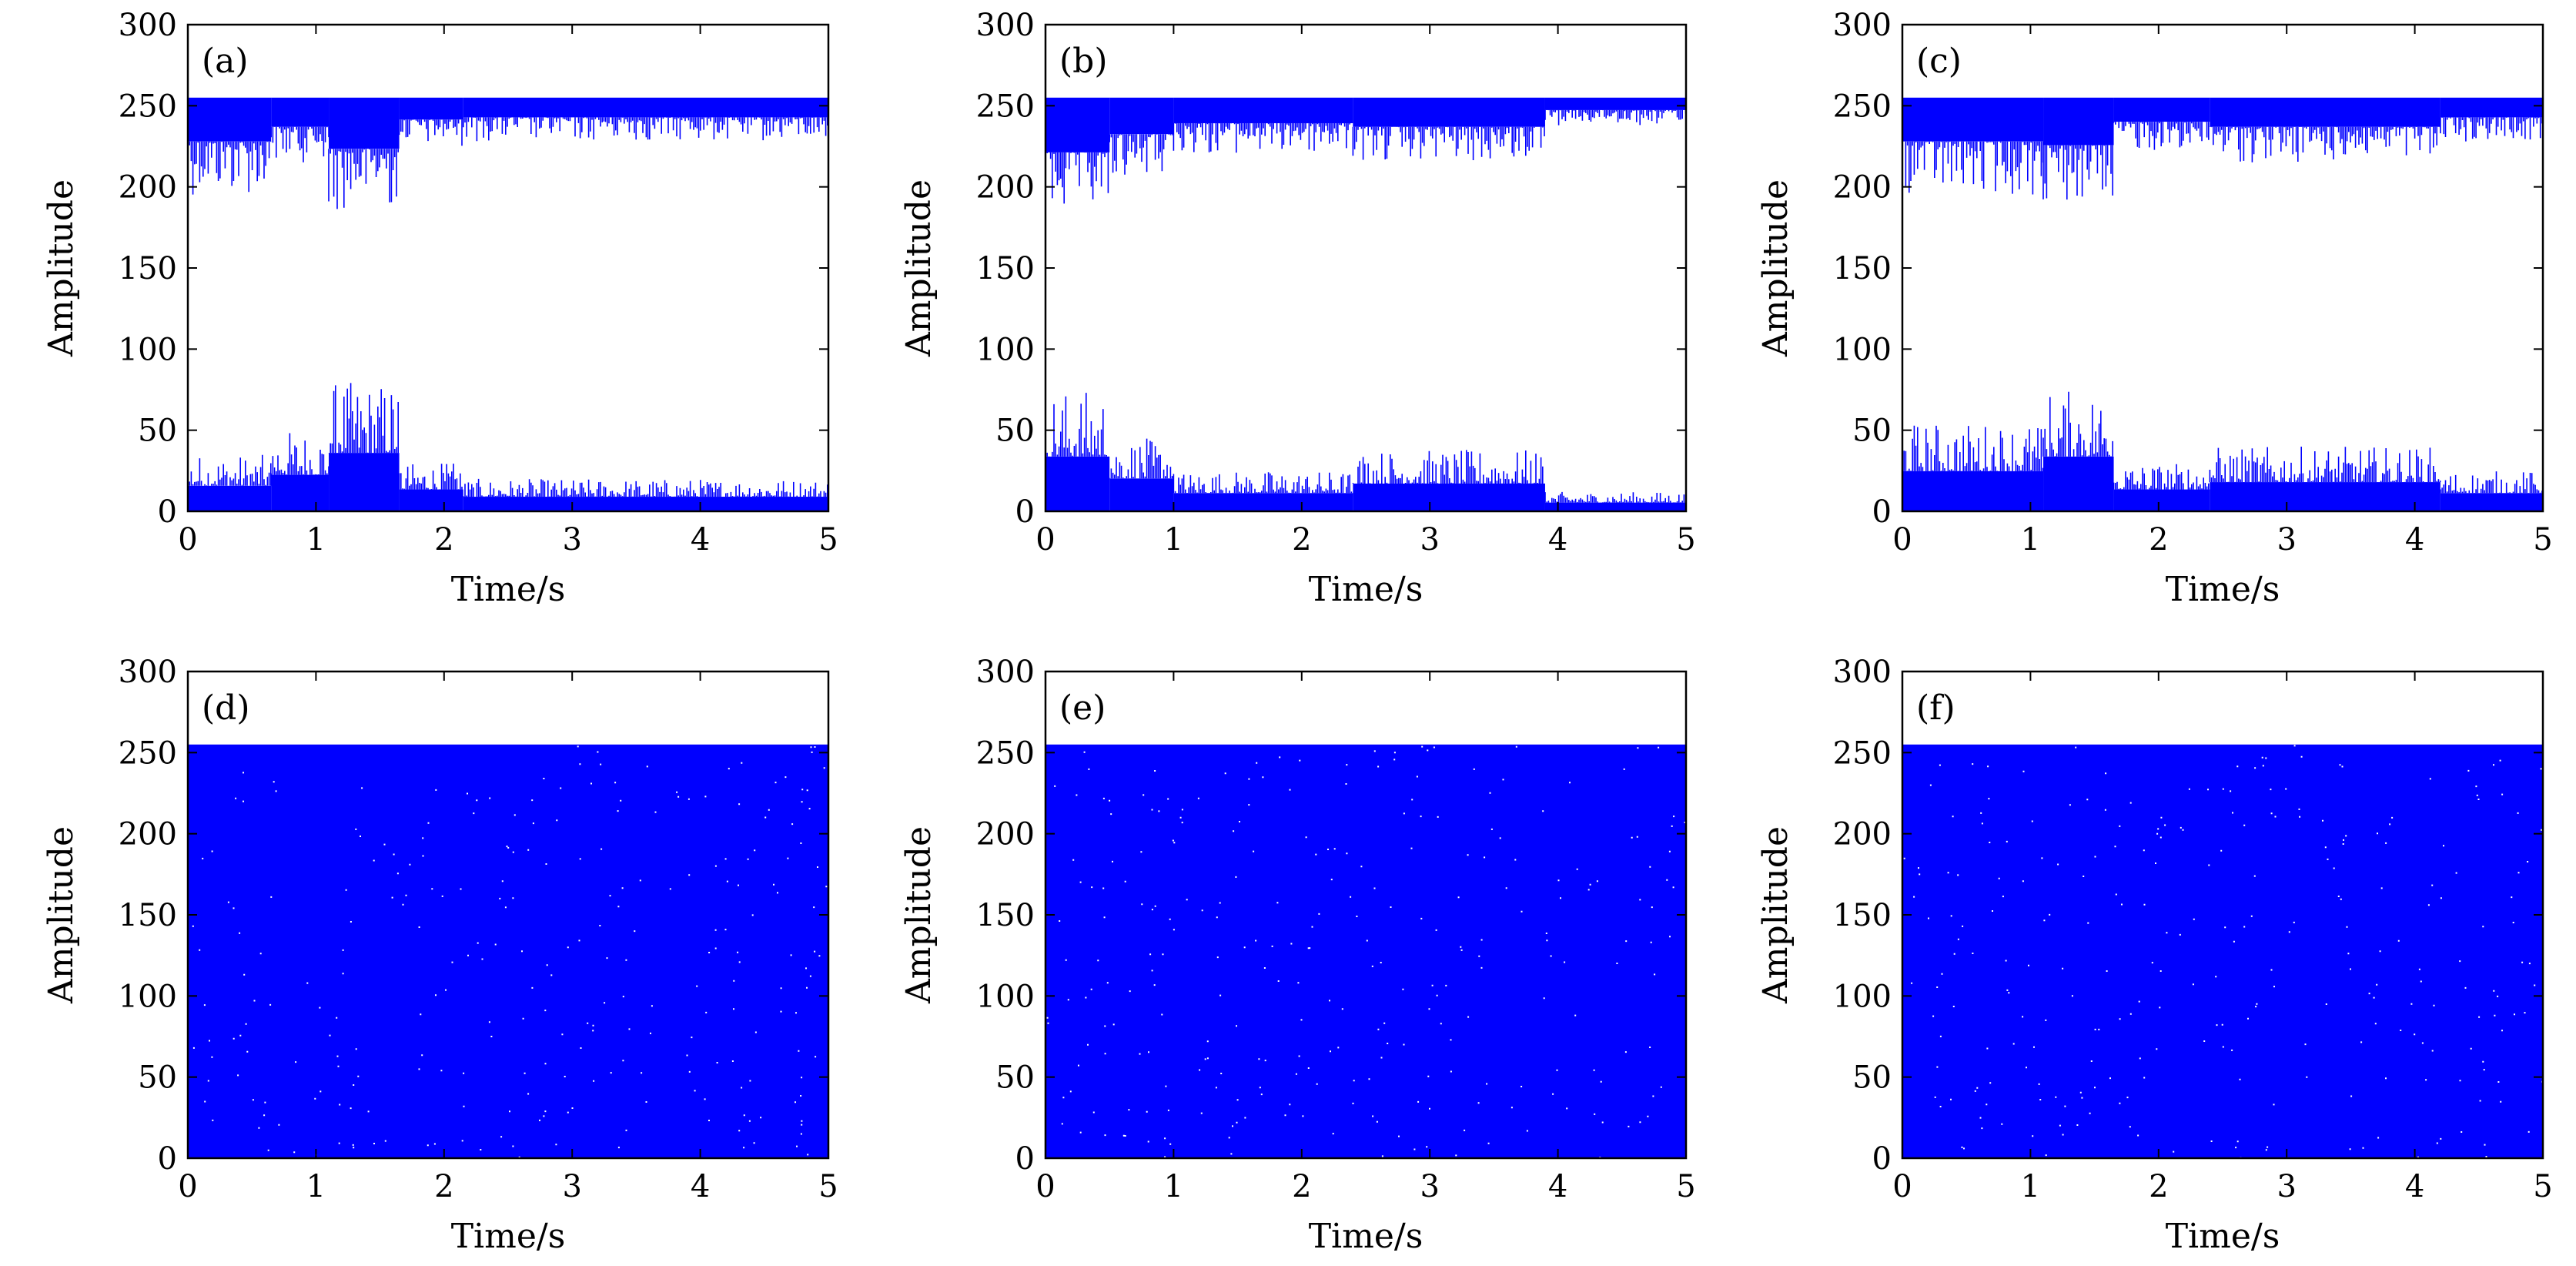  What do you see at coordinates (828, 540) in the screenshot?
I see `x-tick-label-a-5: 5` at bounding box center [828, 540].